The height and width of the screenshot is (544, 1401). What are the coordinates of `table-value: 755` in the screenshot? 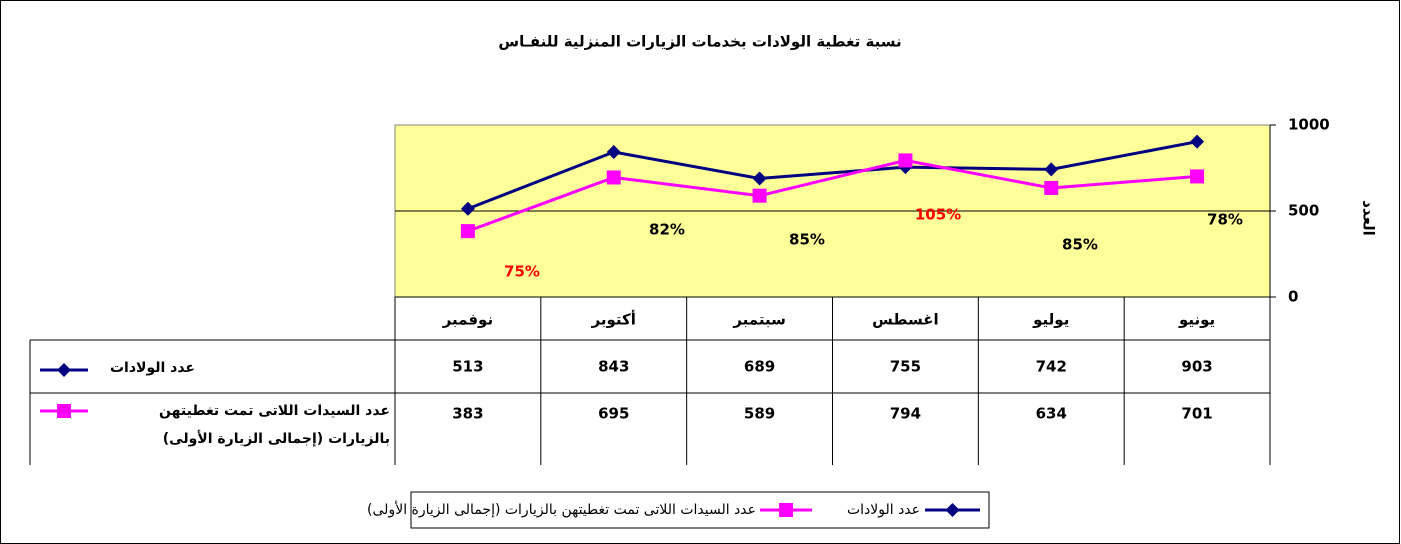 It's located at (905, 367).